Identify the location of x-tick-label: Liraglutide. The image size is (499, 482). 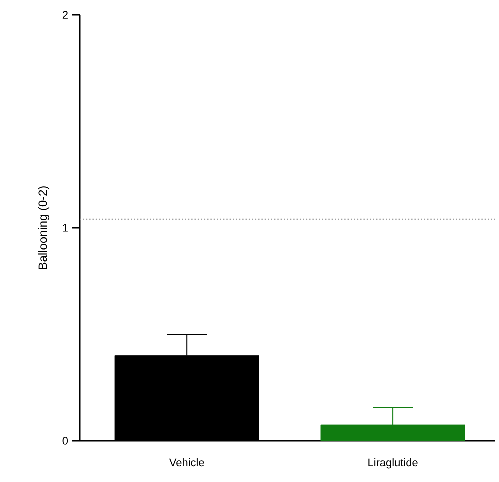
(393, 463).